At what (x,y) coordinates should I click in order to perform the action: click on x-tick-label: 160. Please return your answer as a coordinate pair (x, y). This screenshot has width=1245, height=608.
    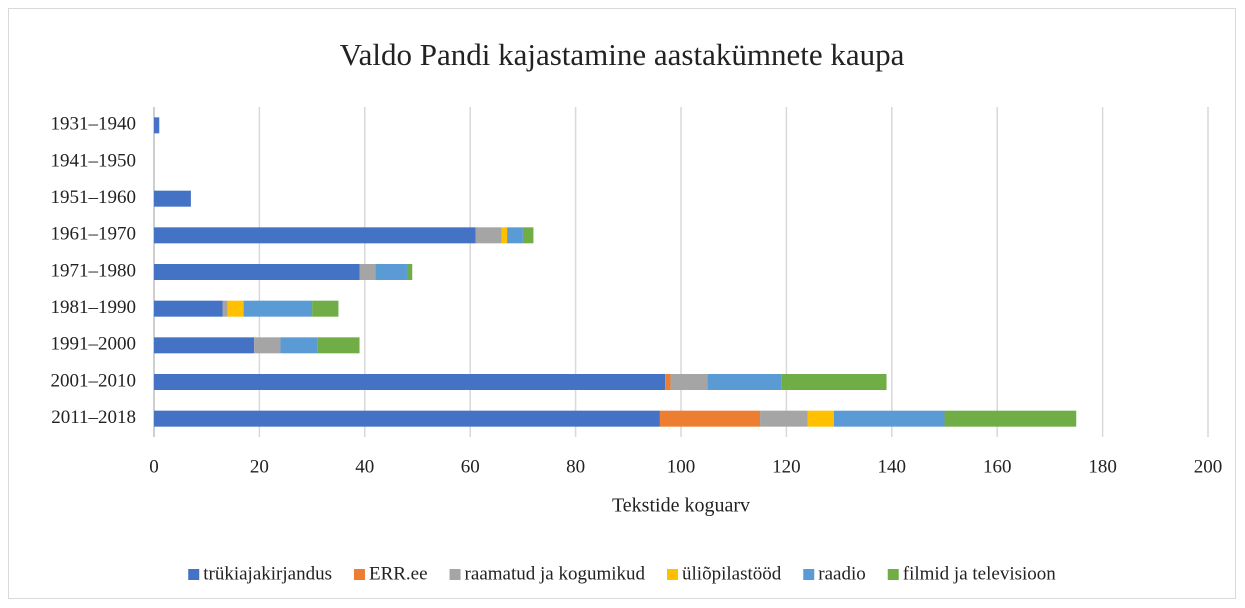
    Looking at the image, I should click on (997, 466).